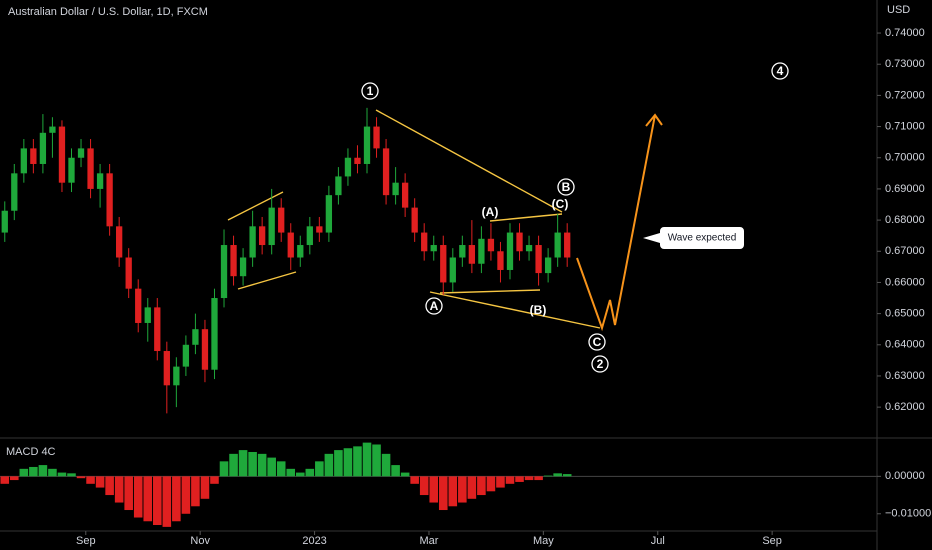  What do you see at coordinates (658, 541) in the screenshot?
I see `x-tick-label: Jul` at bounding box center [658, 541].